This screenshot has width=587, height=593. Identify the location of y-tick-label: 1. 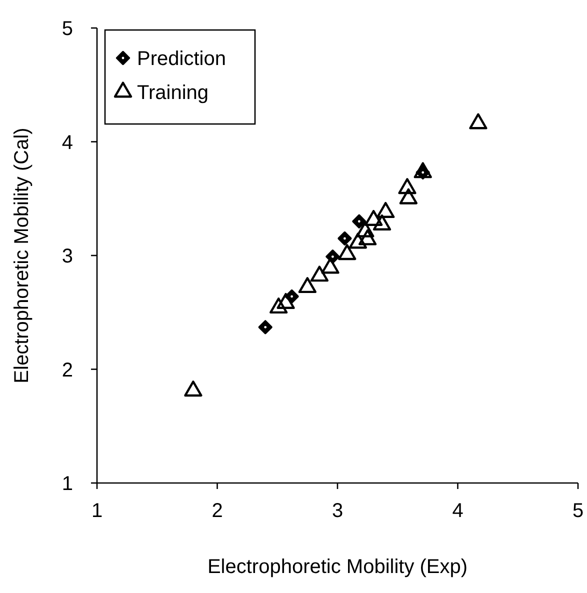
(67, 484).